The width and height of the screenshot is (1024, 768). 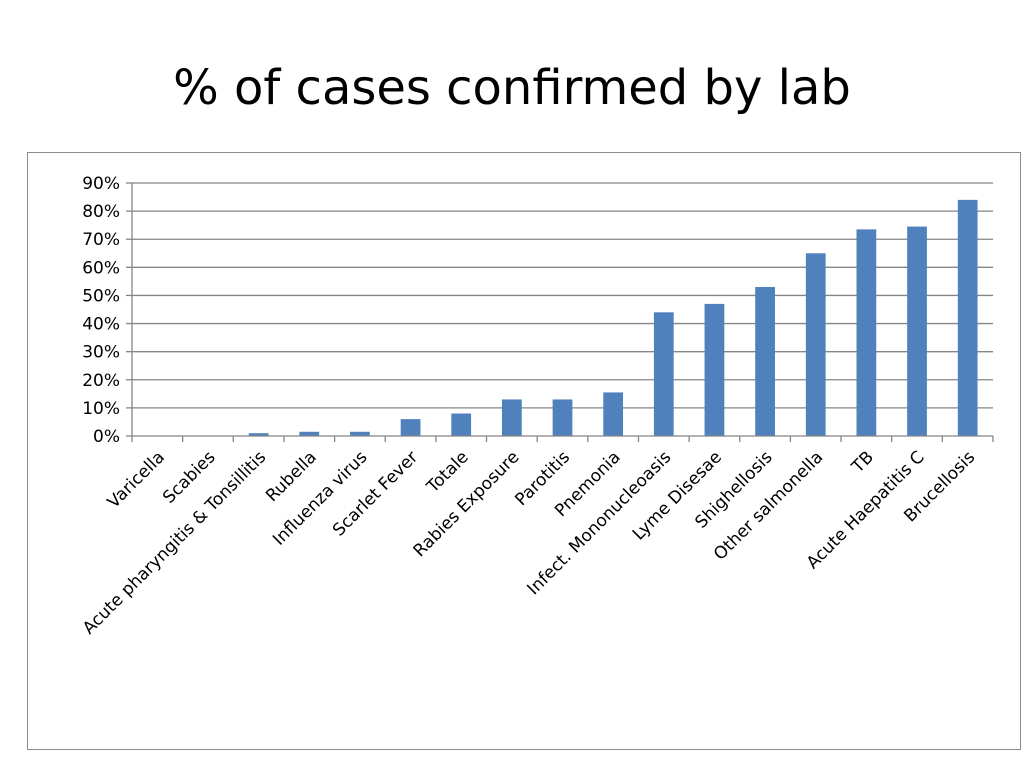 I want to click on y-tick-label: 10%, so click(x=101, y=409).